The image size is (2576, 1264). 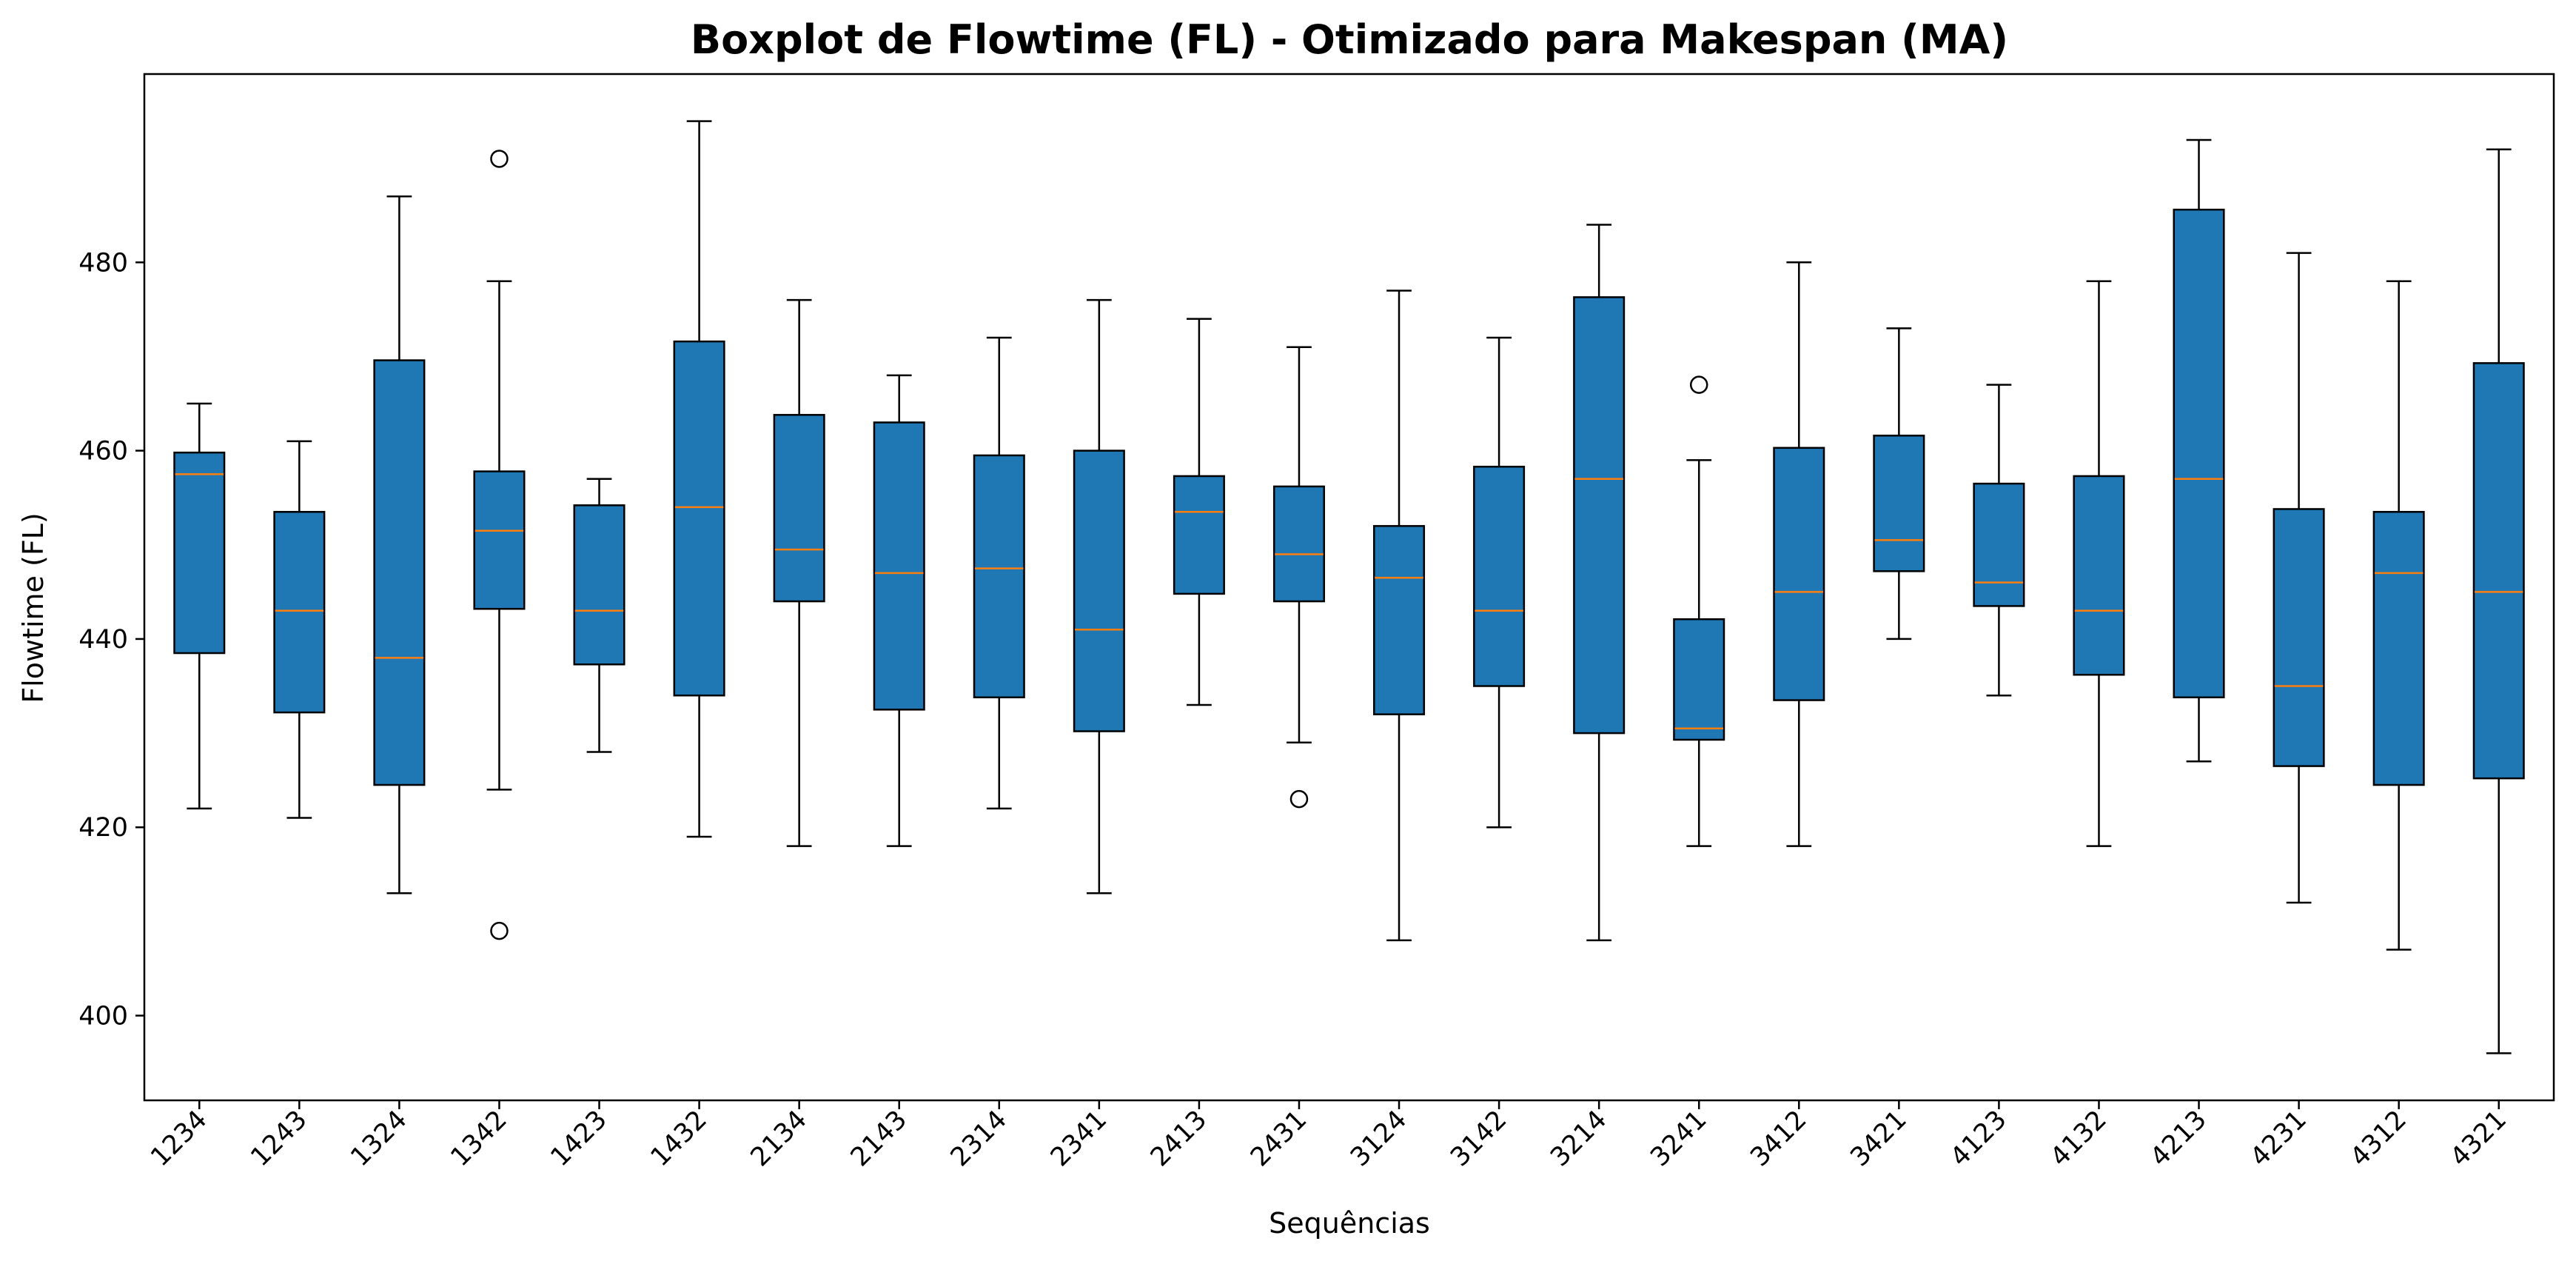 I want to click on x-axis-label: Sequências, so click(x=1349, y=1223).